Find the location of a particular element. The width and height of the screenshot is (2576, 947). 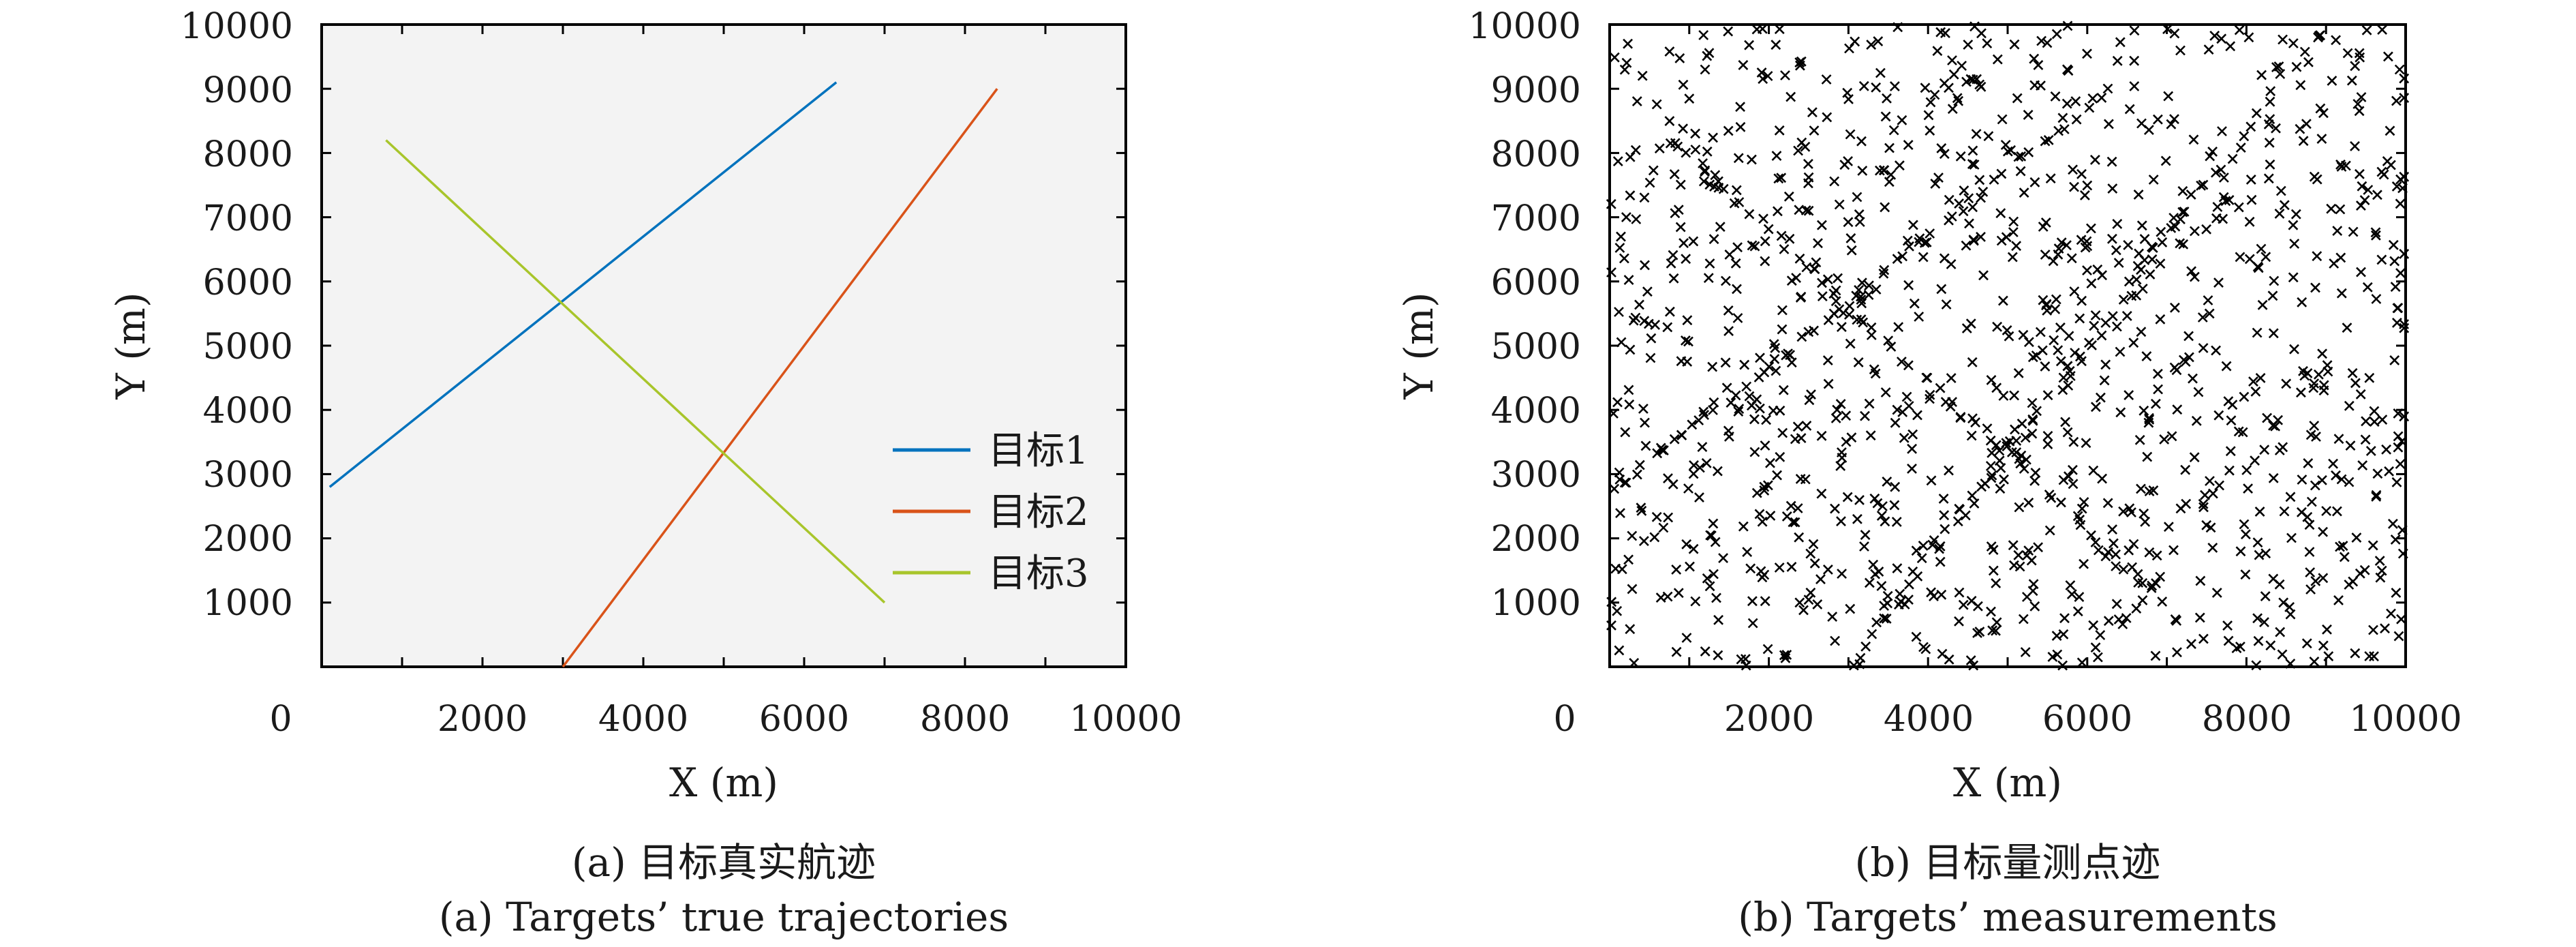

a-y-axis-label: Y (m) is located at coordinates (131, 346).